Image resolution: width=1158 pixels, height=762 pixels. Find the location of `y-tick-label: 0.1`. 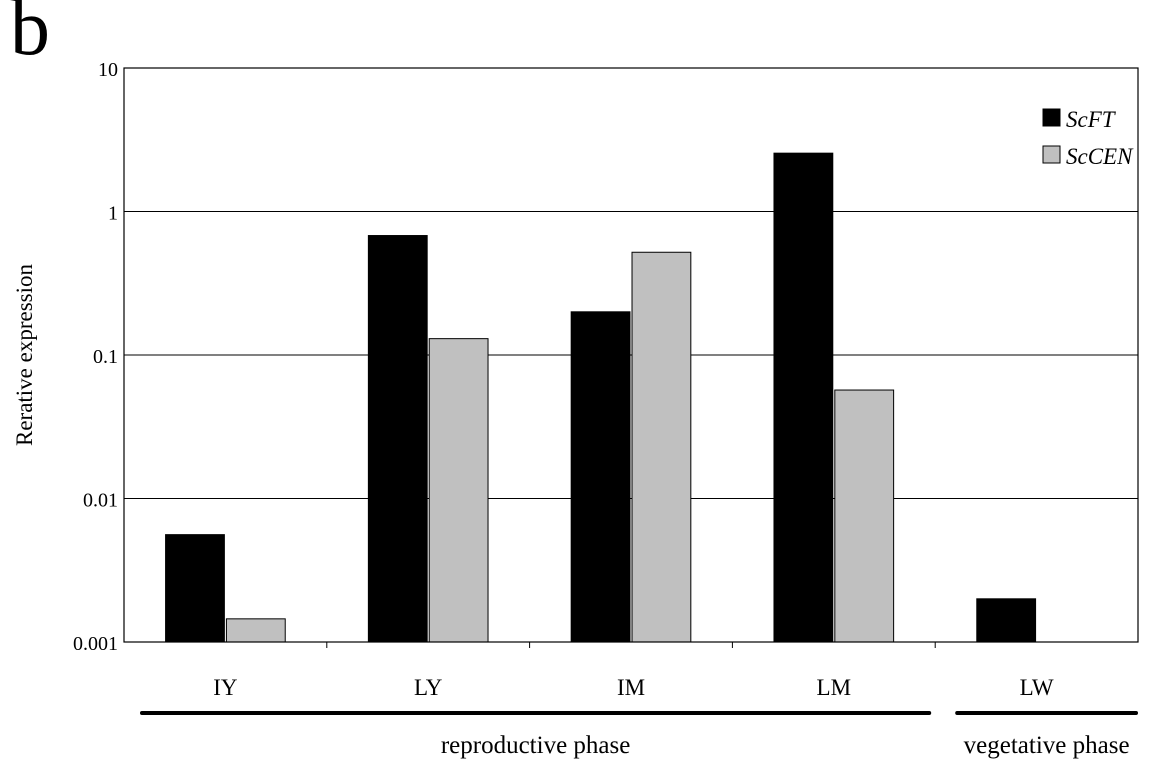

y-tick-label: 0.1 is located at coordinates (105, 357).